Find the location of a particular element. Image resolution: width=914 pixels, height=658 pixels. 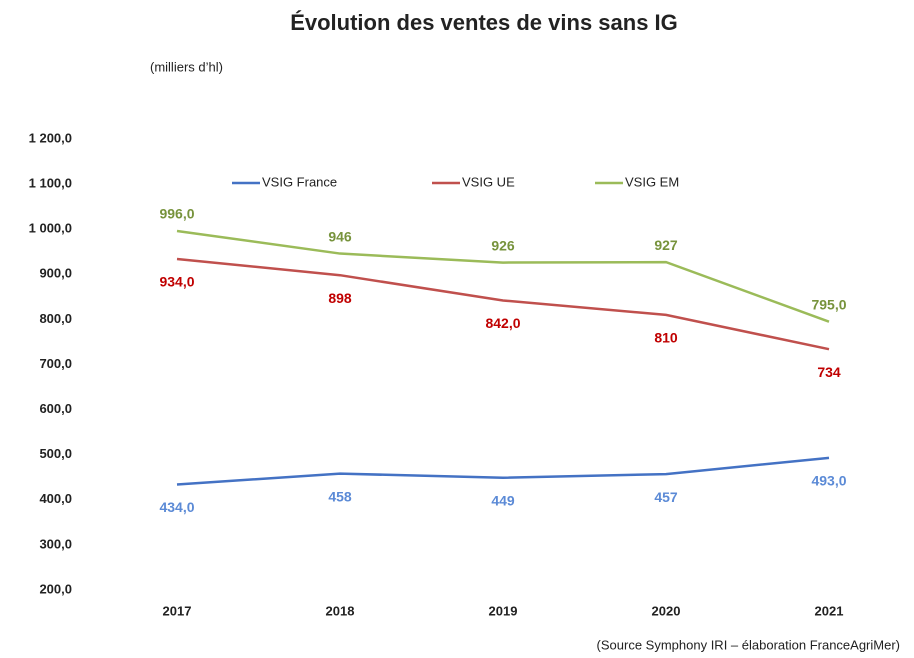

y-tick-label: 300,0 is located at coordinates (55, 543).